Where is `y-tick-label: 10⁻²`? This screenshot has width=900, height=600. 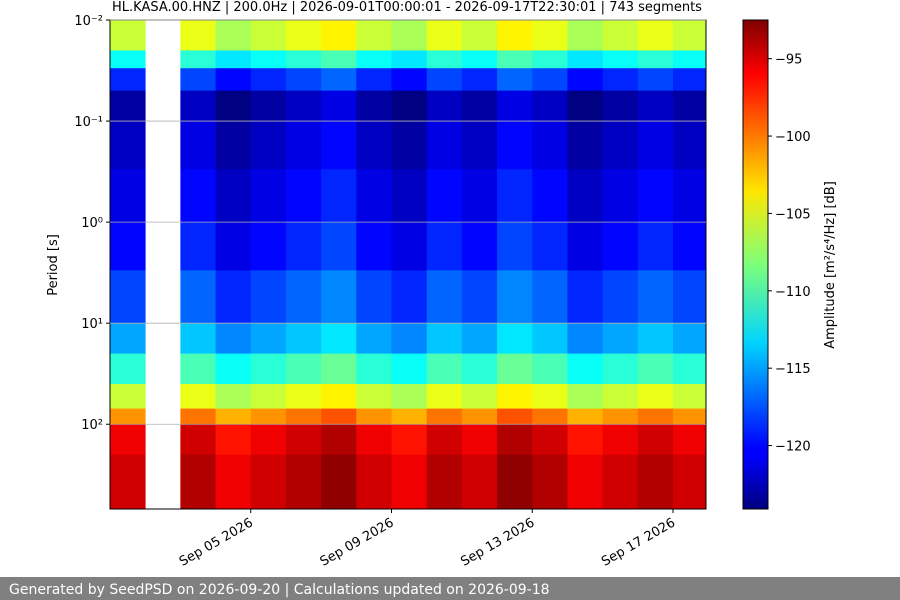
y-tick-label: 10⁻² is located at coordinates (88, 21).